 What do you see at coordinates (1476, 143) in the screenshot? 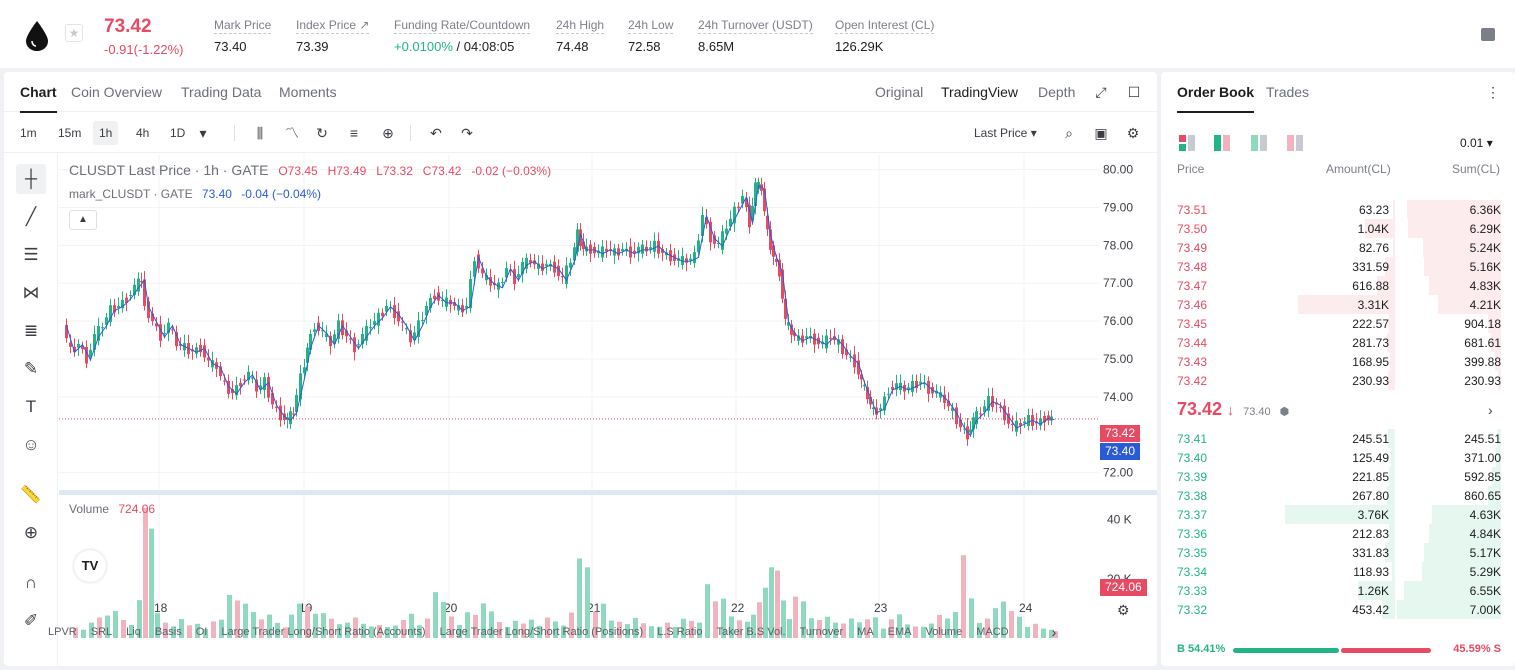
I see `precision-select: 0.01 ▾` at bounding box center [1476, 143].